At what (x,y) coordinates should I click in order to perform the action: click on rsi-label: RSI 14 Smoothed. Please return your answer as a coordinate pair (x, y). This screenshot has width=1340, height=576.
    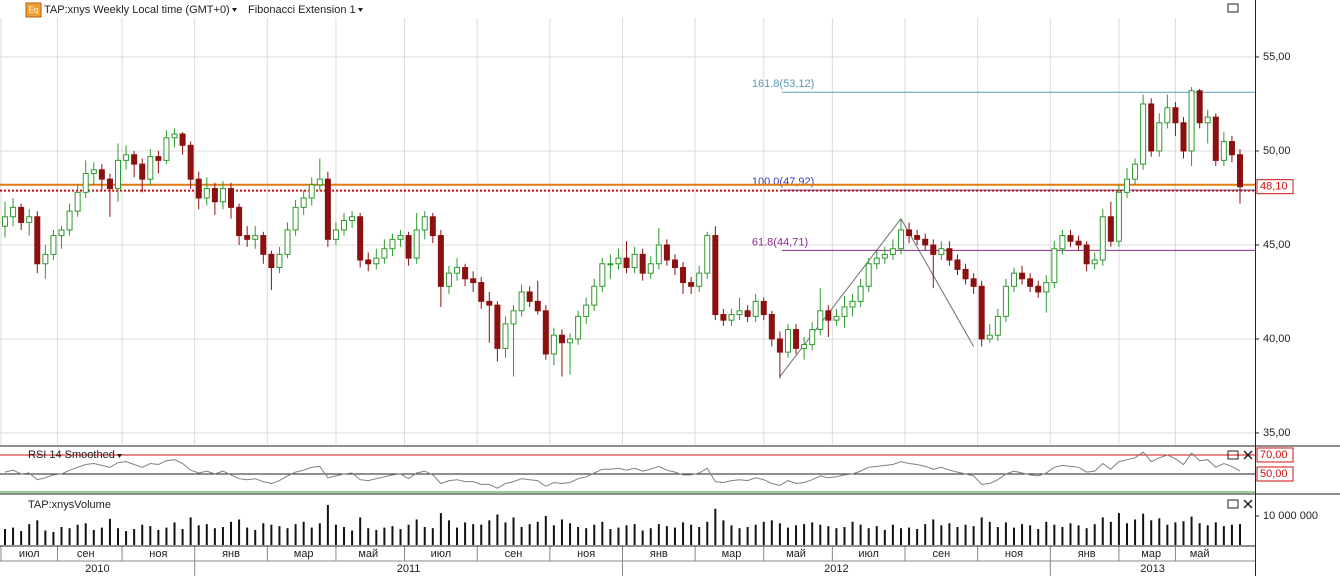
    Looking at the image, I should click on (71, 455).